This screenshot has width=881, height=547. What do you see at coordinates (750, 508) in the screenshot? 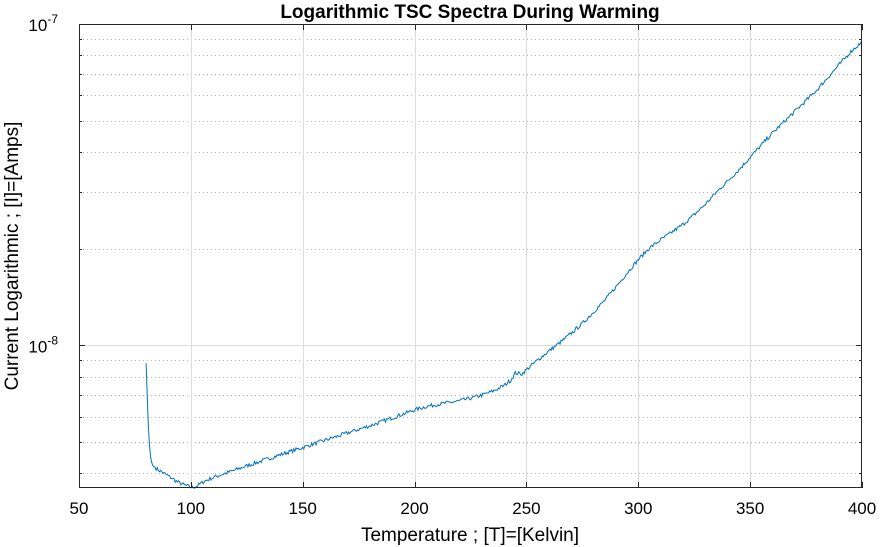
I see `x-tick-label: 350` at bounding box center [750, 508].